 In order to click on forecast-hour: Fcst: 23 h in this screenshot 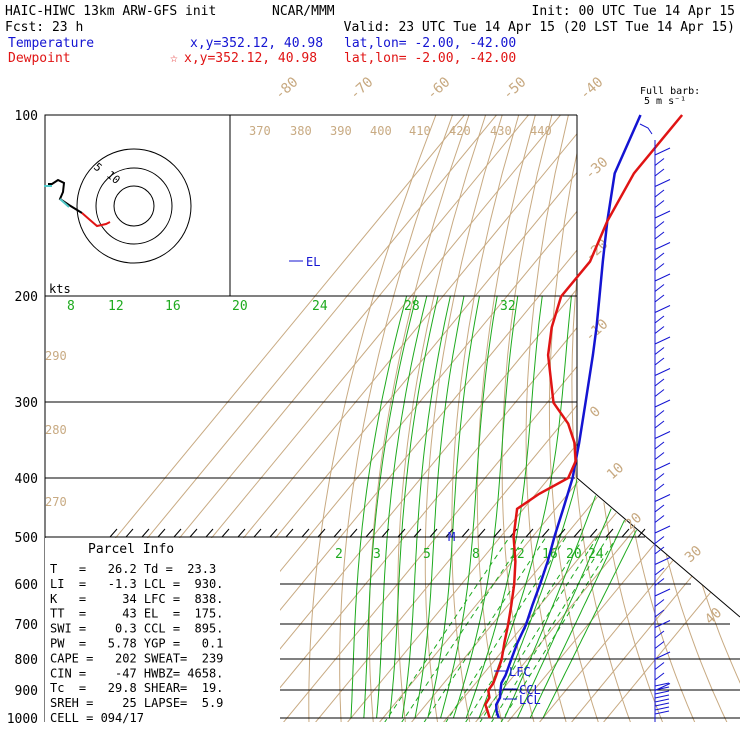, I will do `click(44, 27)`.